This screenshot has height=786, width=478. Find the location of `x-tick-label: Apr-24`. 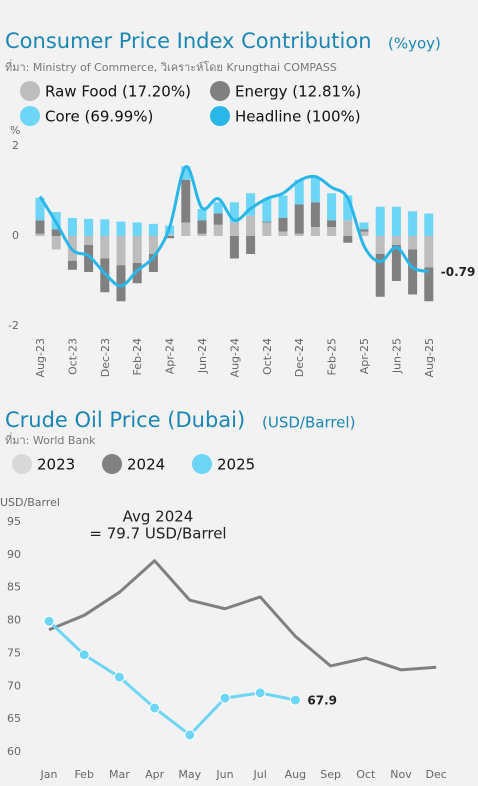

x-tick-label: Apr-24 is located at coordinates (170, 356).